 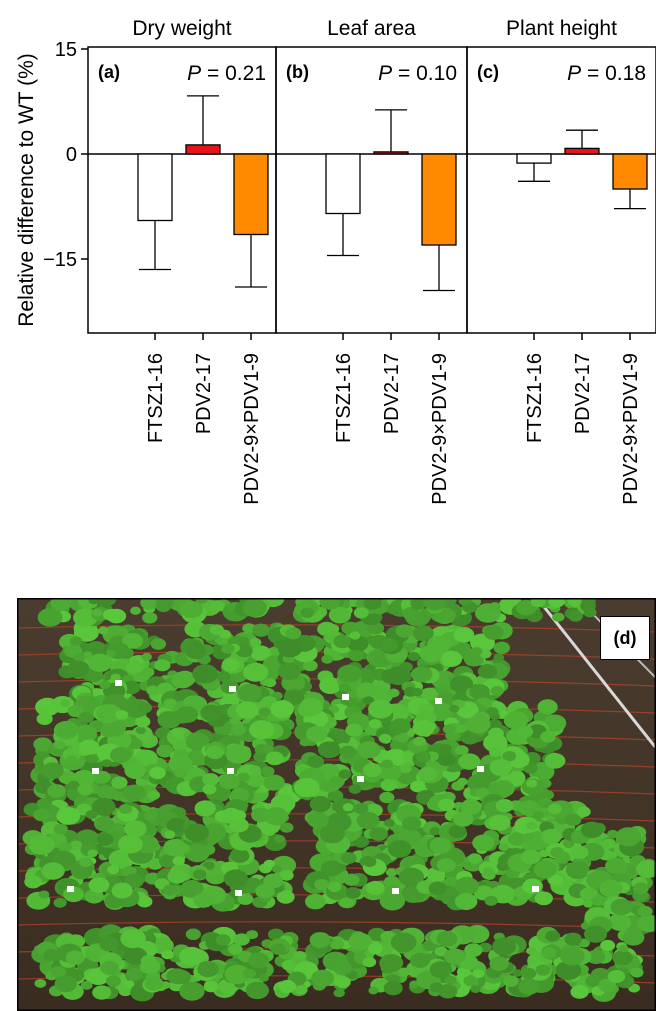 What do you see at coordinates (336, 925) in the screenshot?
I see `irrigation-line` at bounding box center [336, 925].